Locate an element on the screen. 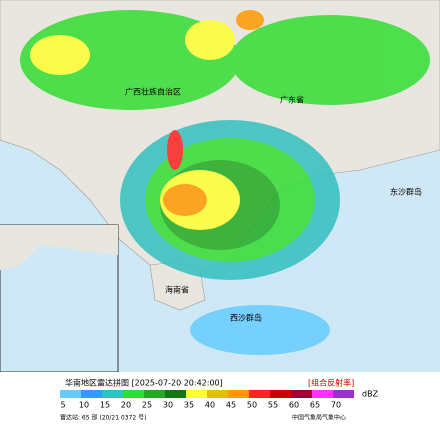  legend-panel is located at coordinates (220, 399).